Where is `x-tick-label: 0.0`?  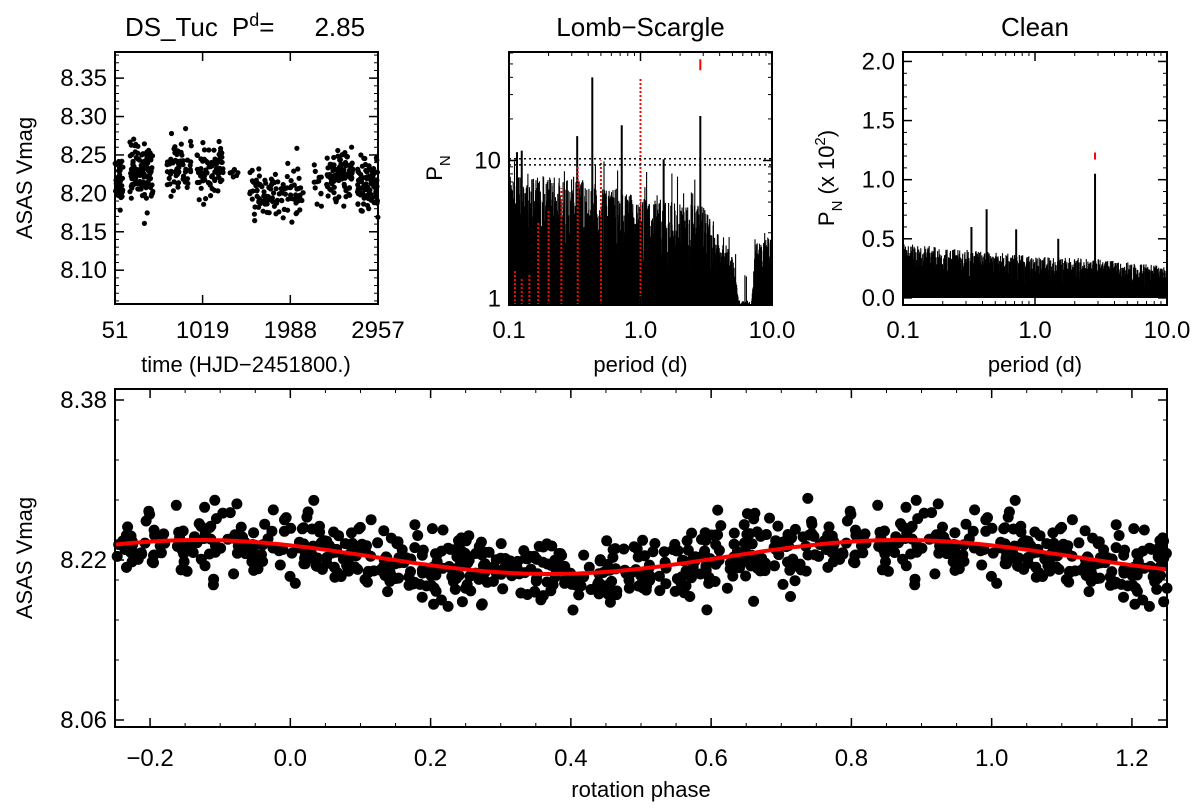 x-tick-label: 0.0 is located at coordinates (290, 758).